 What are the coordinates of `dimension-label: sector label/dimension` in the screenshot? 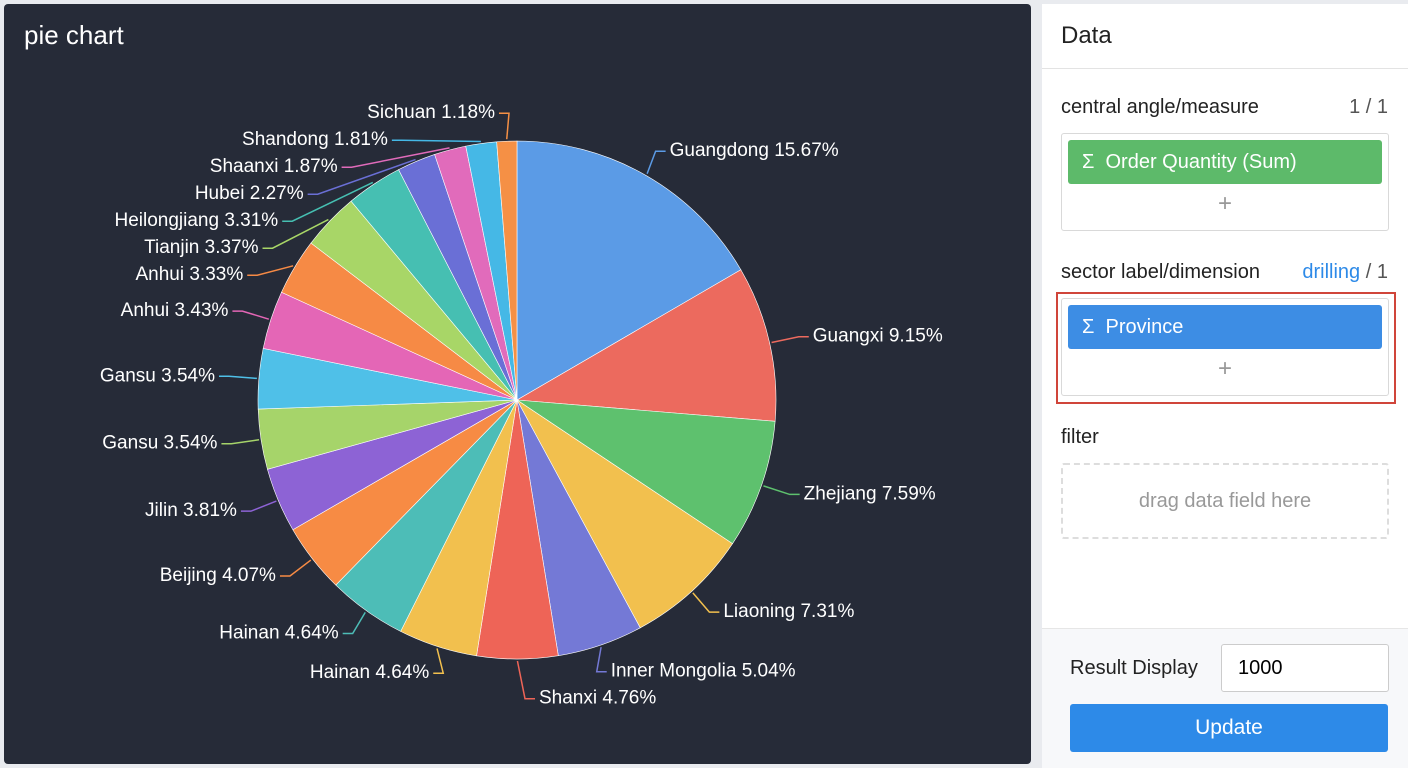 It's located at (1160, 272).